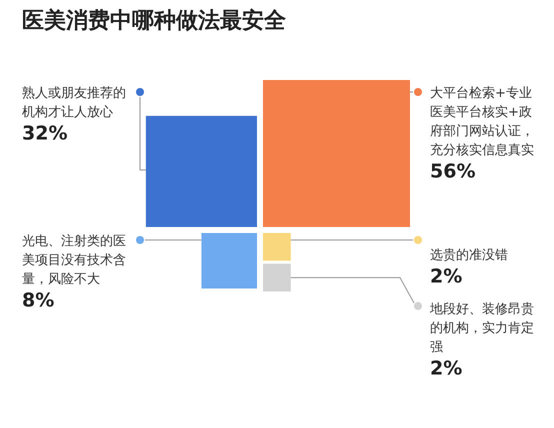 This screenshot has height=428, width=554. Describe the element at coordinates (482, 122) in the screenshot. I see `category-label: 大平台检索+专业医美平台核实+政府部门网站认证，充分核实信息真实` at that location.